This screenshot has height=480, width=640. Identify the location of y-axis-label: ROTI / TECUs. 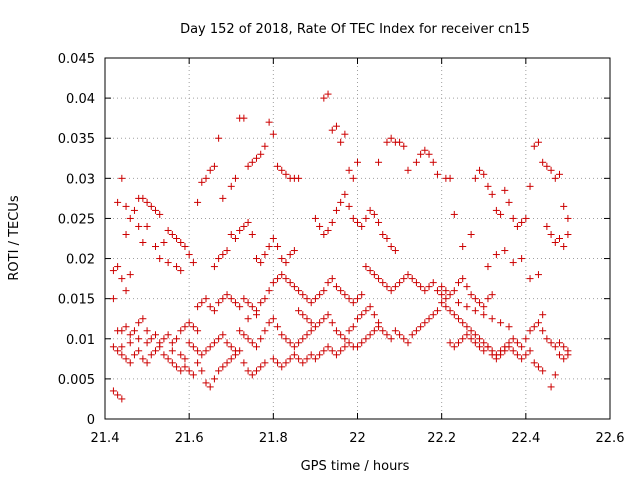
(14, 237).